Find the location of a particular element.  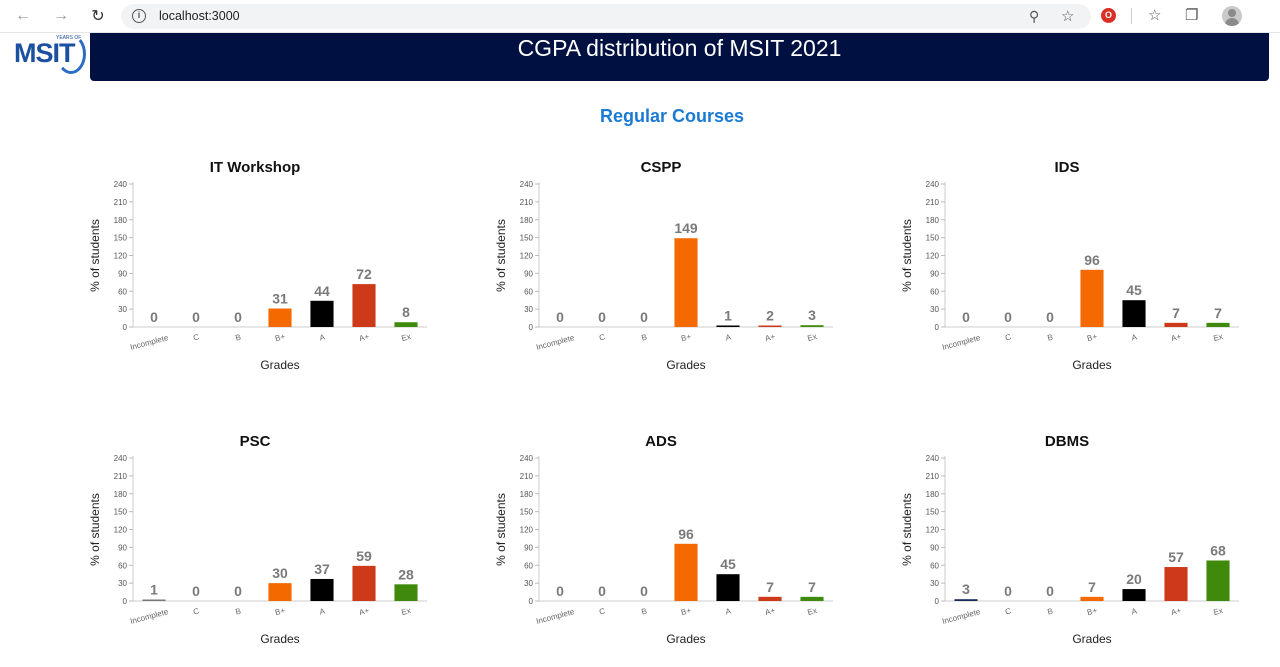

refresh-icon: ↻ is located at coordinates (98, 16).